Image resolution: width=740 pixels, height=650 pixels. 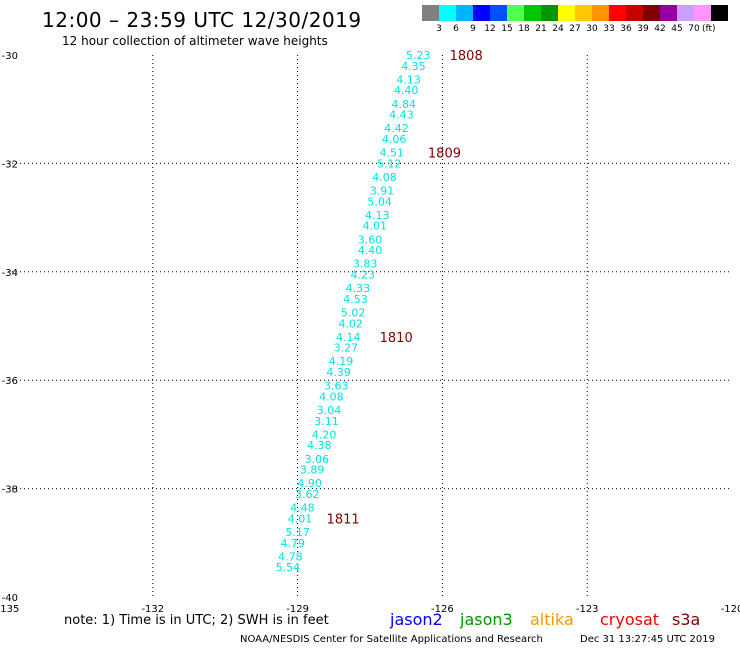 What do you see at coordinates (709, 29) in the screenshot?
I see `legend-unit: (ft)` at bounding box center [709, 29].